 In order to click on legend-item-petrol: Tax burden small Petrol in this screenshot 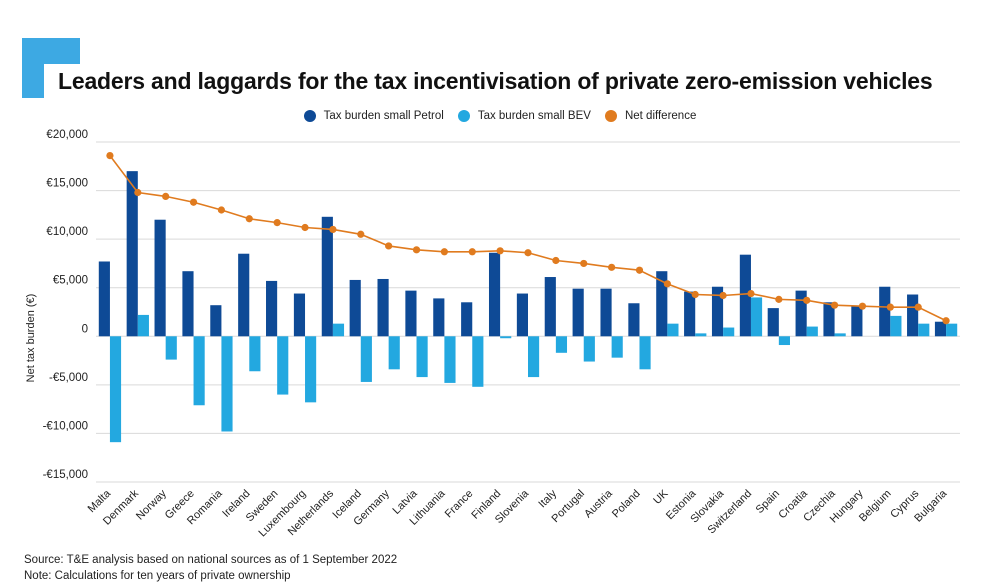, I will do `click(373, 116)`.